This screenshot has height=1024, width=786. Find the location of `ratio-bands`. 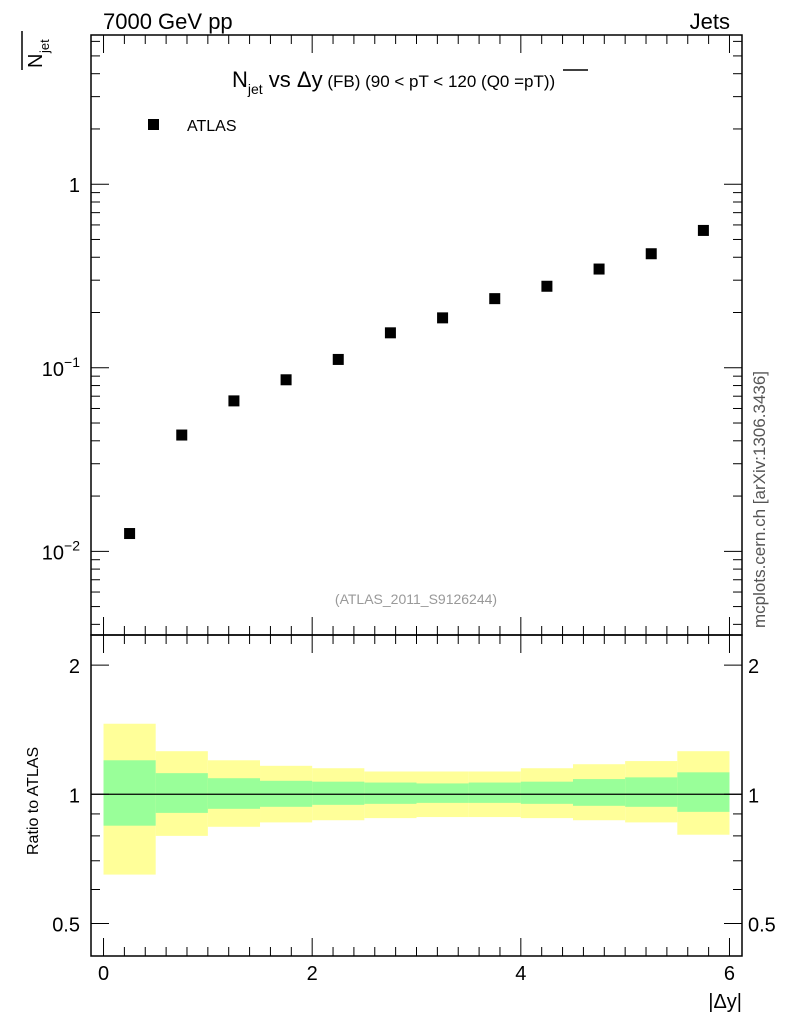

ratio-bands is located at coordinates (416, 799).